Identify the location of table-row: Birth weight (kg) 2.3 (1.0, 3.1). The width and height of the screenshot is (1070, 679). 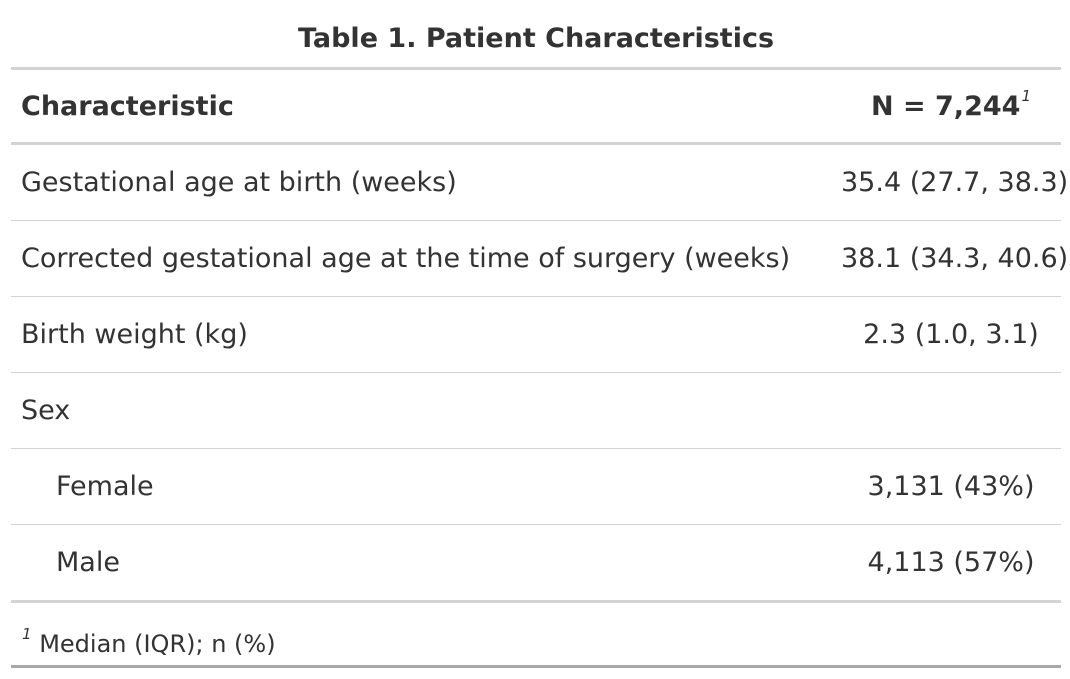
(536, 334).